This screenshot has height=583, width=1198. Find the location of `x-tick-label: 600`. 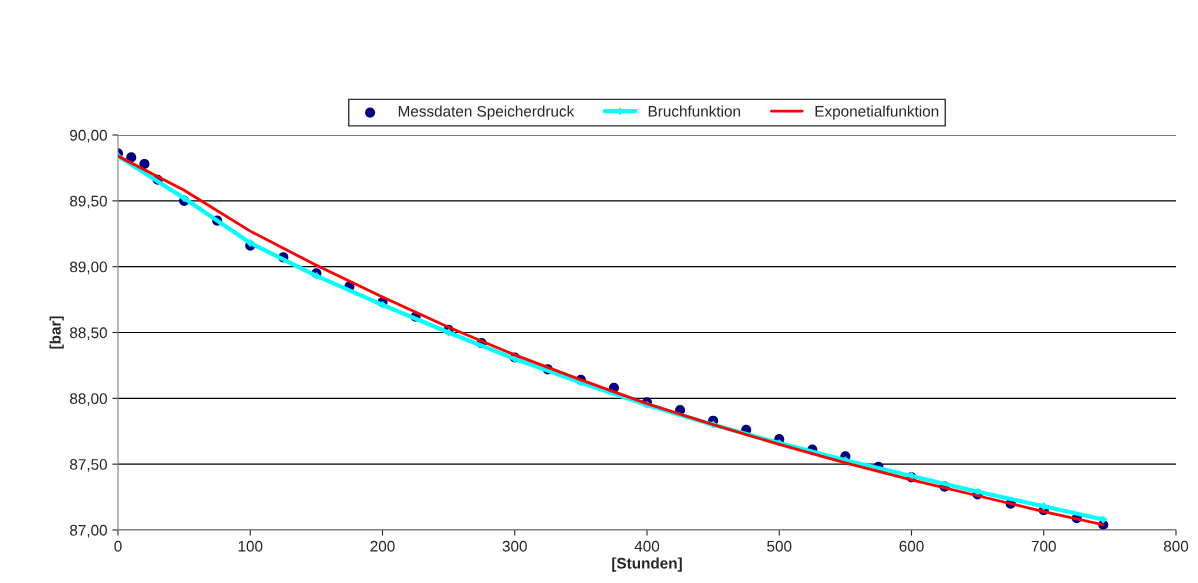

x-tick-label: 600 is located at coordinates (911, 546).